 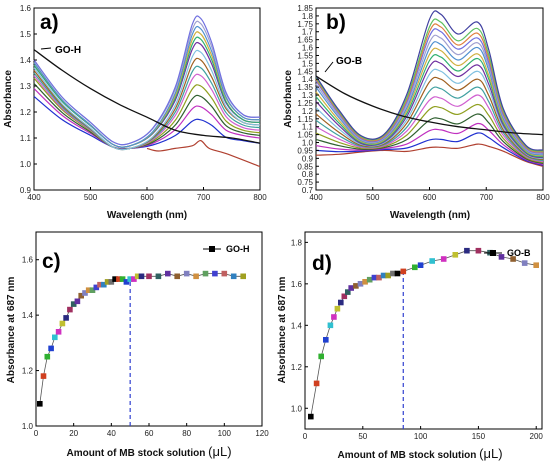 I want to click on panel-b-reference-line, so click(x=429, y=105).